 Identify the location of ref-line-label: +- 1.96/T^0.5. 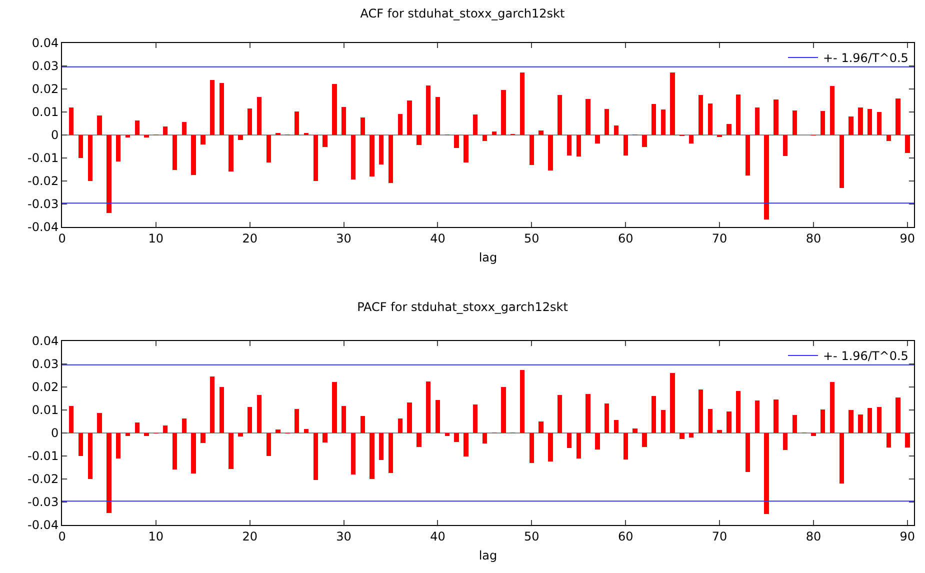
(865, 58).